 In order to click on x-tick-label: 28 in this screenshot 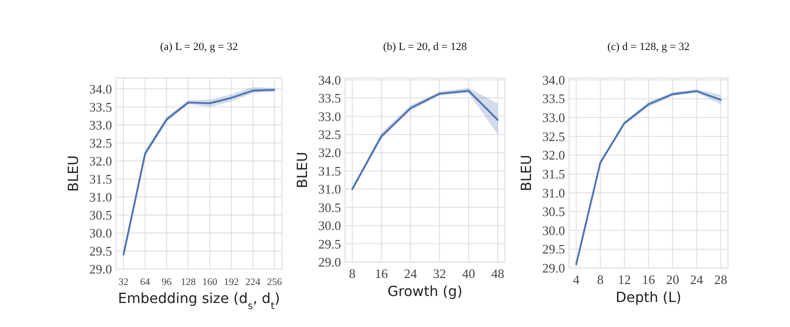, I will do `click(721, 279)`.